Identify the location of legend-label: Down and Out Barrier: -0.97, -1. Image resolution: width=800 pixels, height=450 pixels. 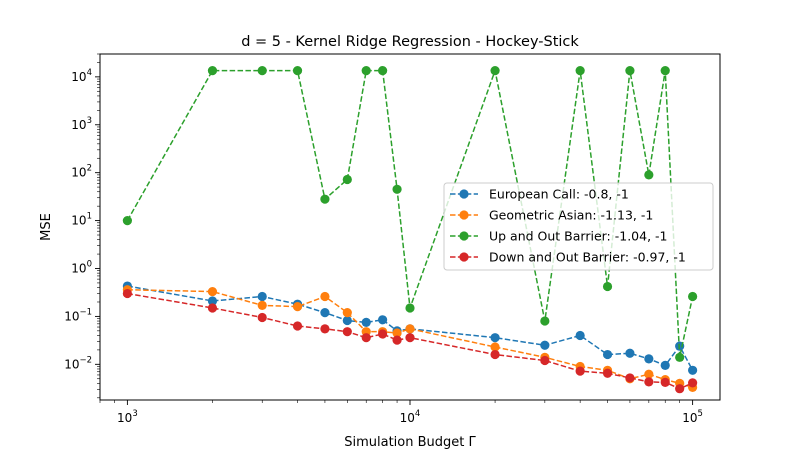
(587, 257).